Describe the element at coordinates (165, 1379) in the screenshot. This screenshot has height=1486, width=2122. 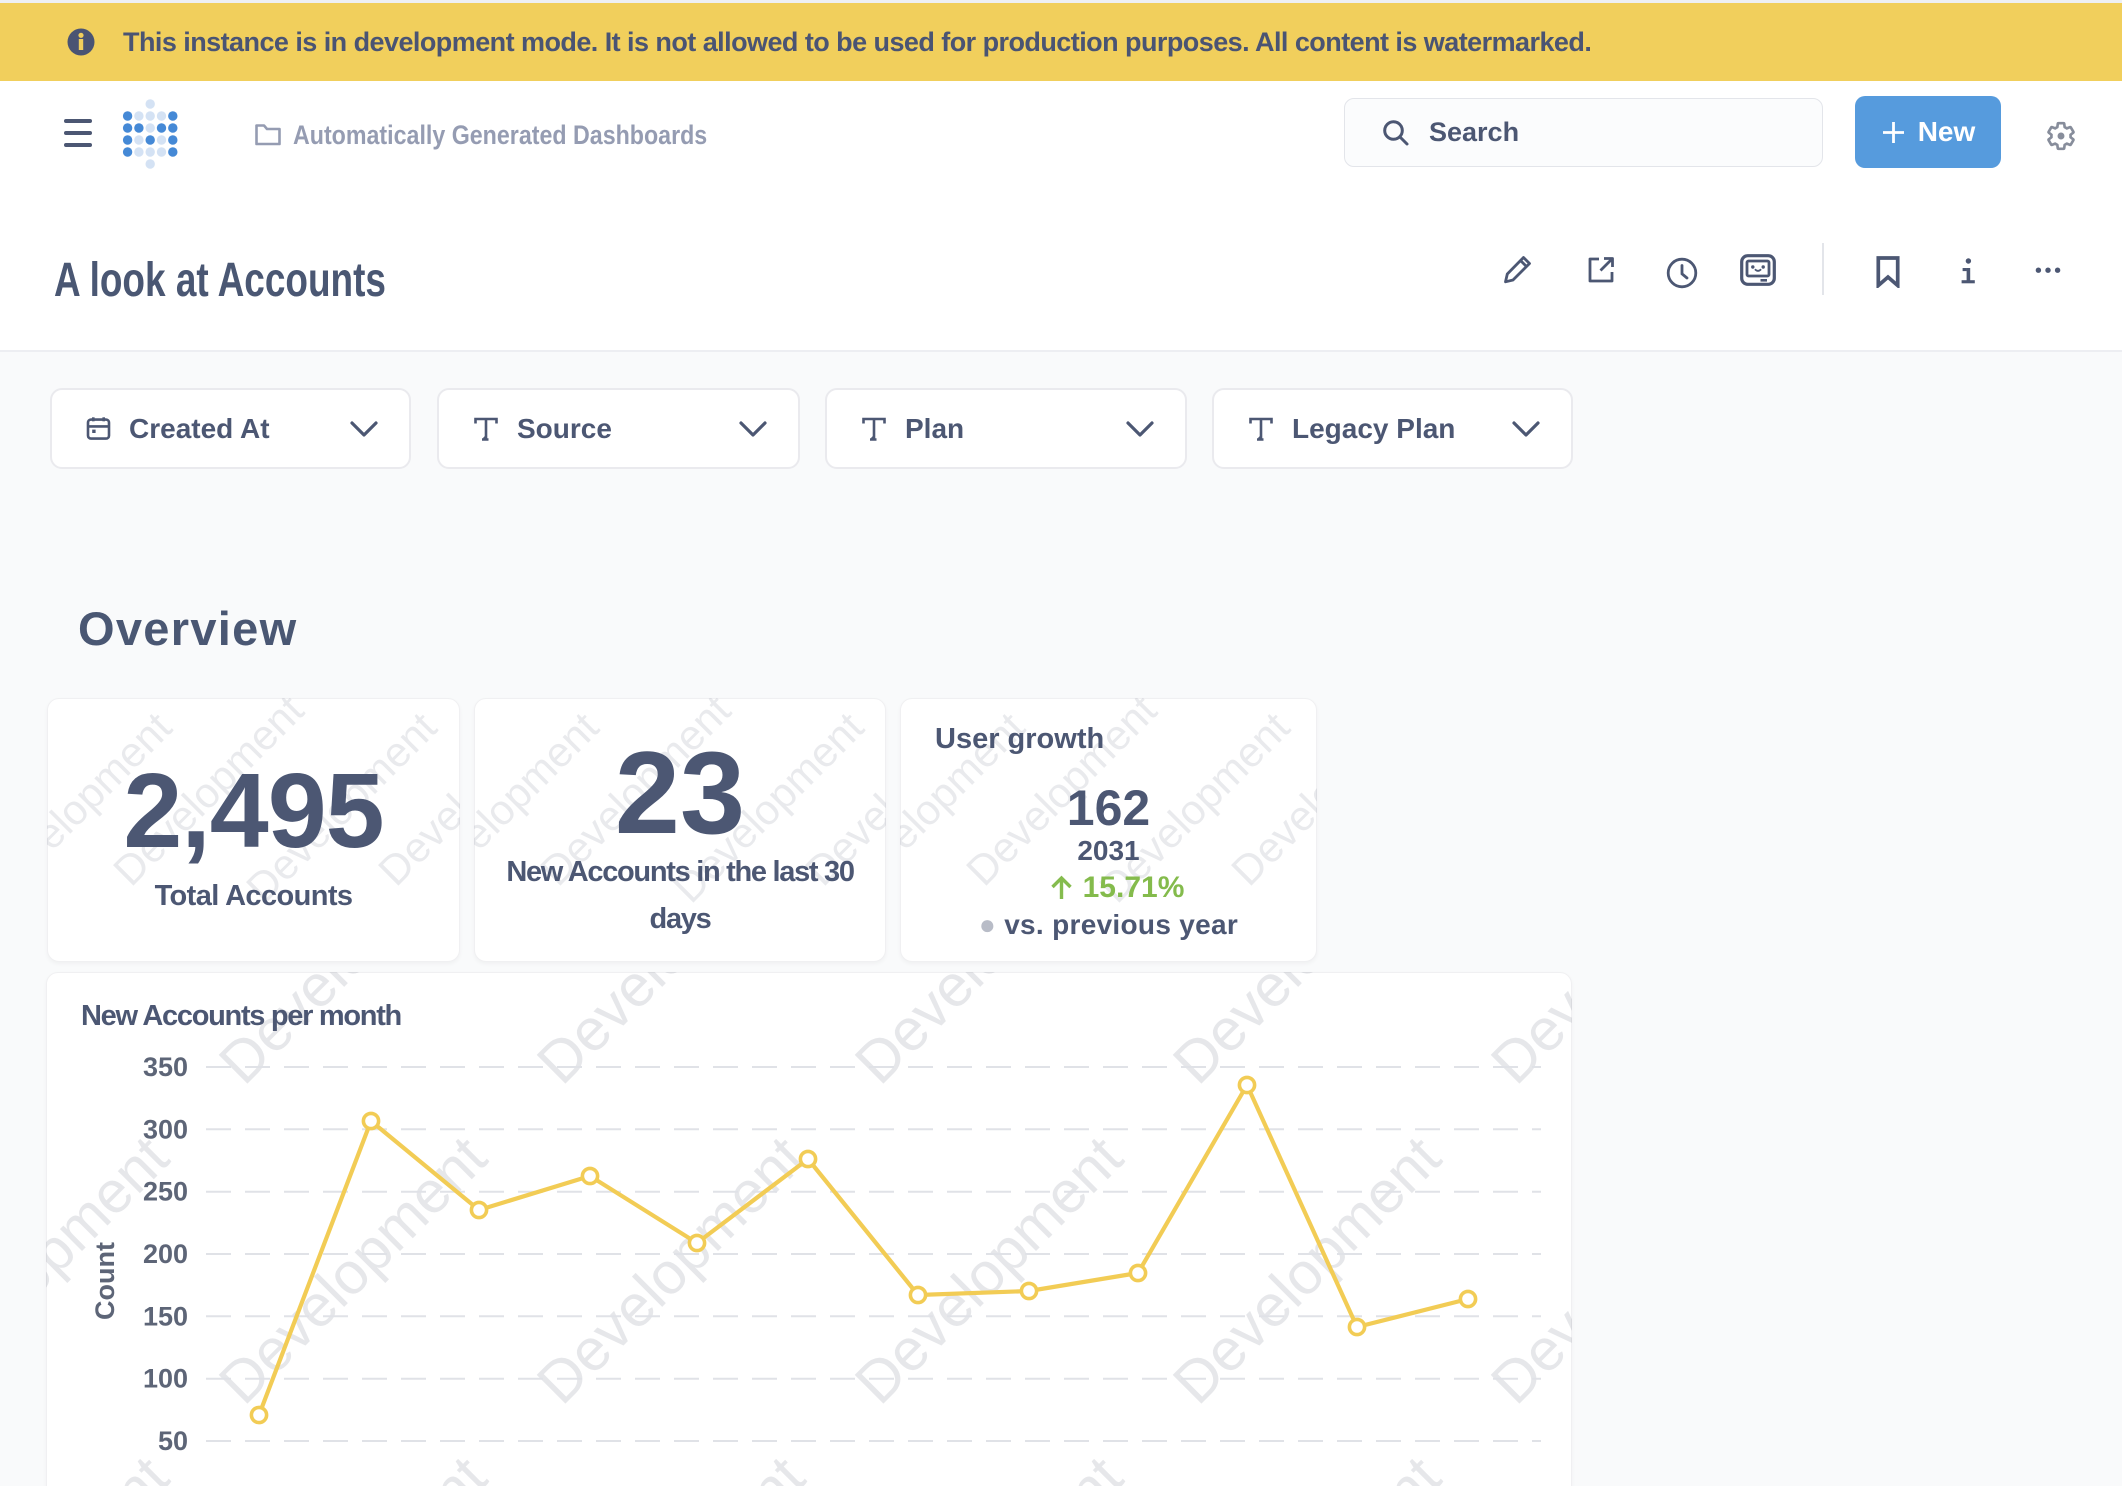
I see `svg-text: 100` at that location.